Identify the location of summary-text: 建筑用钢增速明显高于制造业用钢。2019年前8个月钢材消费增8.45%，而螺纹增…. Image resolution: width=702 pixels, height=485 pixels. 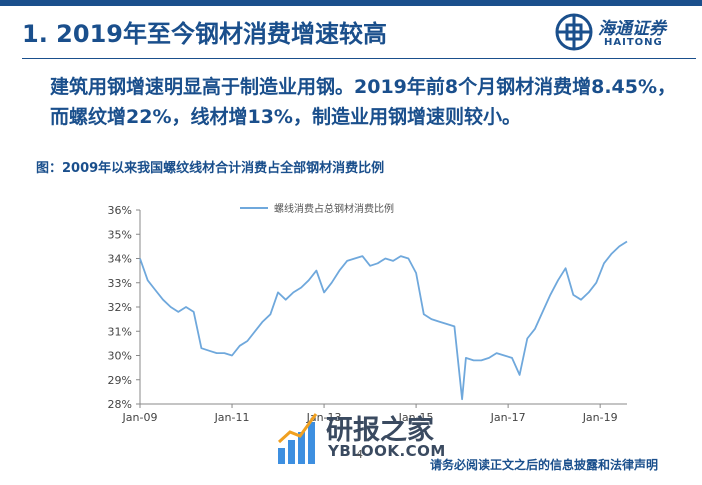
(363, 102).